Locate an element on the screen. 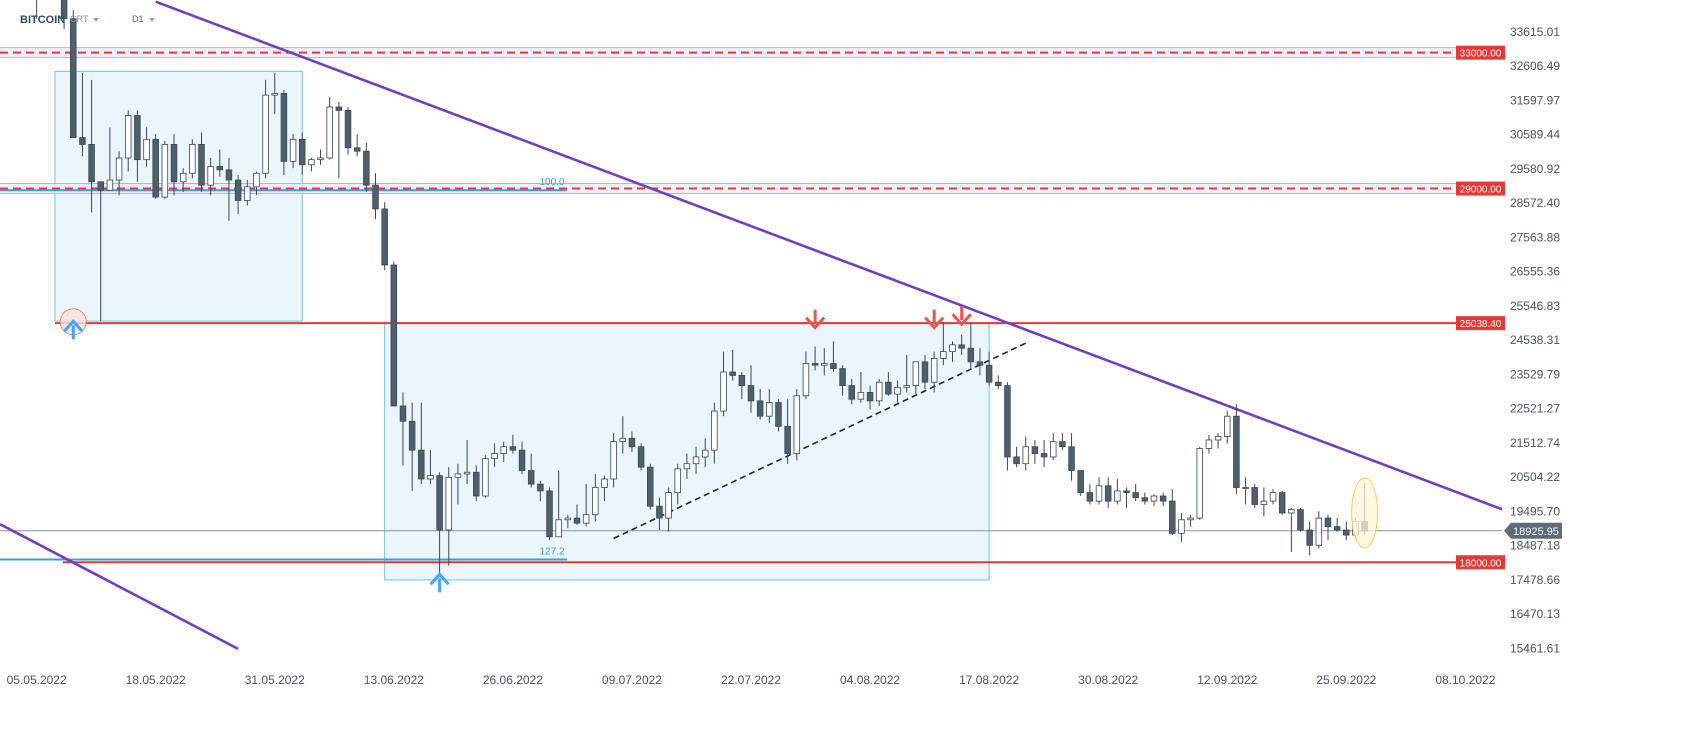 This screenshot has height=754, width=1691. y-tick-label: 32606.49 is located at coordinates (1535, 66).